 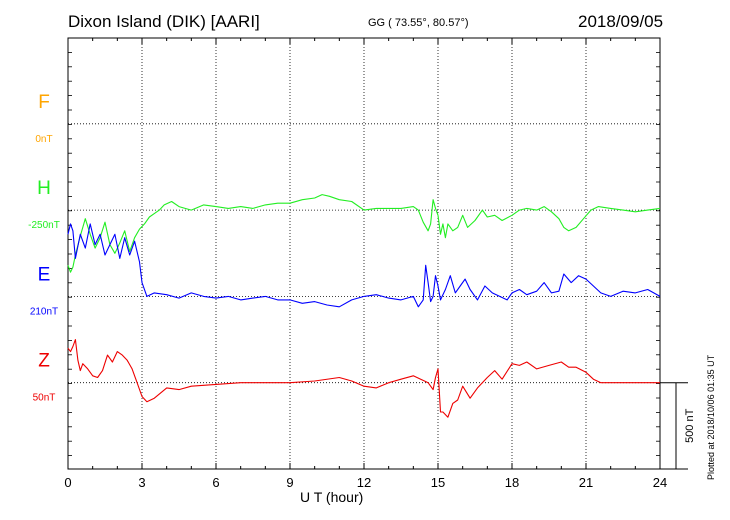 I want to click on channel-f-letter: F, so click(x=44, y=102).